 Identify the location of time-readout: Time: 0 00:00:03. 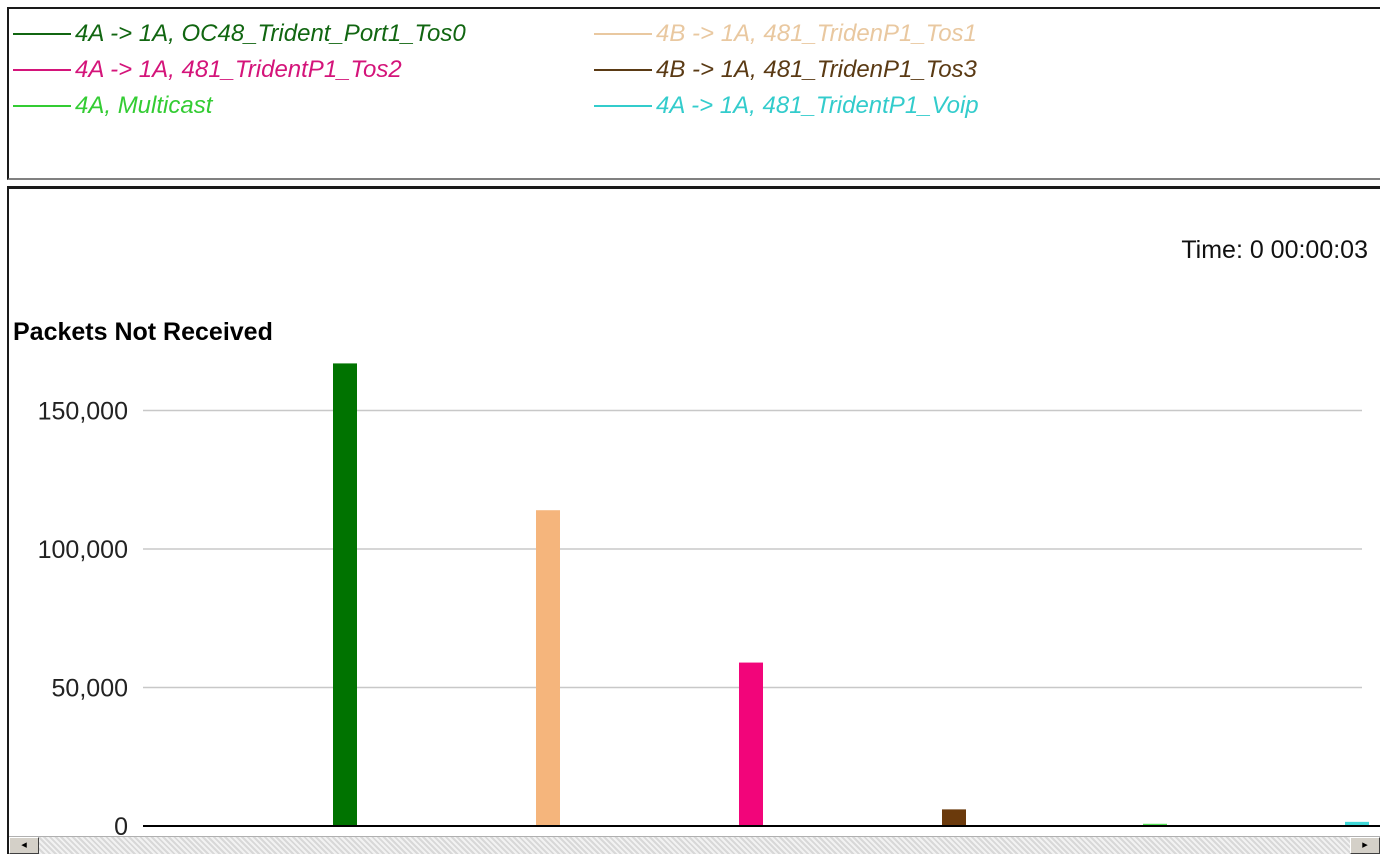
(1274, 250).